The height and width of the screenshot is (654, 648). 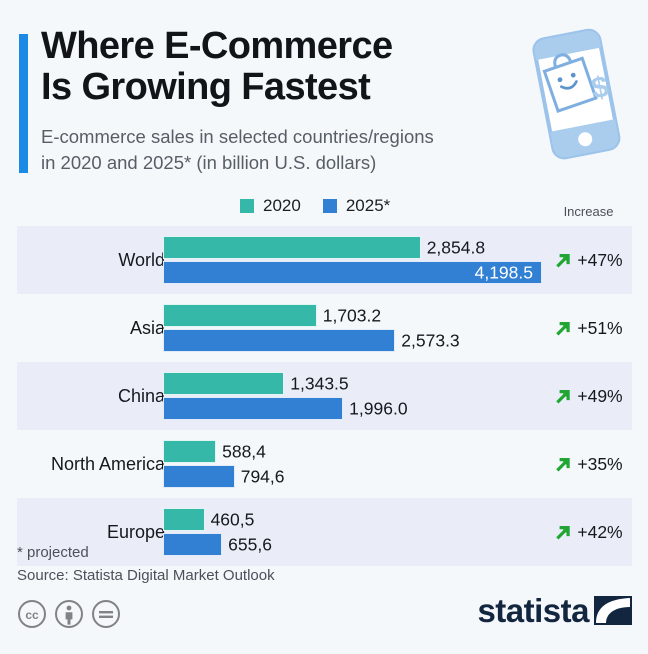 What do you see at coordinates (503, 272) in the screenshot?
I see `bar-value-label: 4,198.5` at bounding box center [503, 272].